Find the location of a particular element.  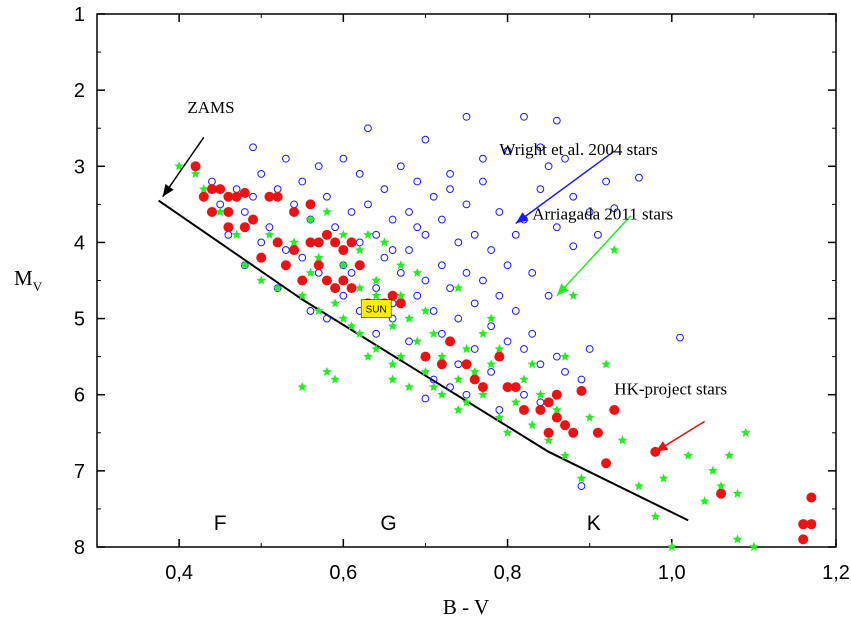

annotation-arrow-head is located at coordinates (522, 218).